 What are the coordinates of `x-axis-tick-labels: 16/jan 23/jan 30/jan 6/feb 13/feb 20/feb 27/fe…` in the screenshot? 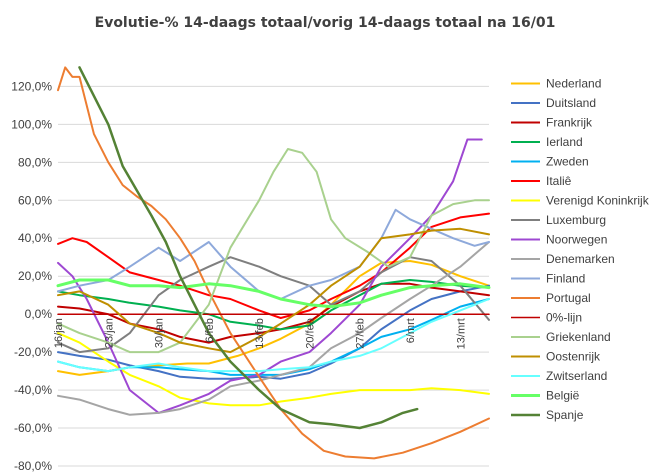 It's located at (260, 333).